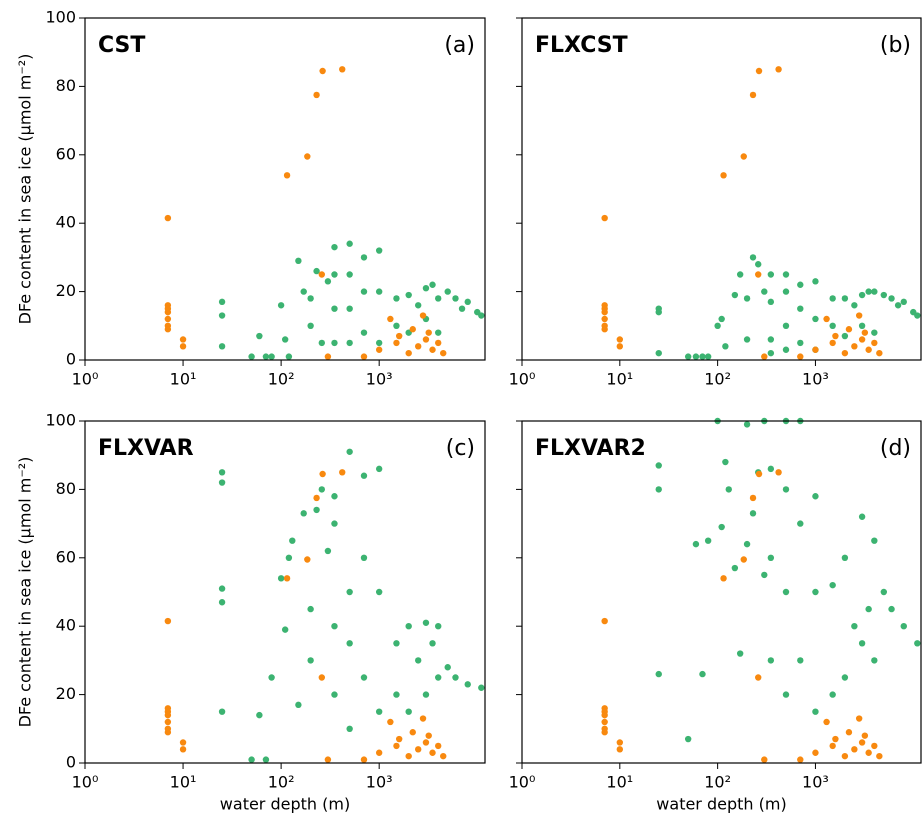  What do you see at coordinates (581, 45) in the screenshot?
I see `panel-title: FLXCST` at bounding box center [581, 45].